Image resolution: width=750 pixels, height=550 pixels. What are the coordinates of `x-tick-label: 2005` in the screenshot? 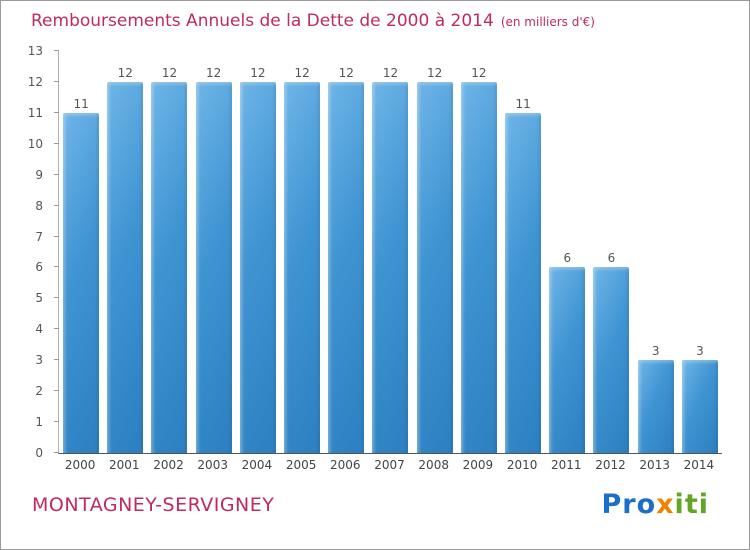 It's located at (301, 465).